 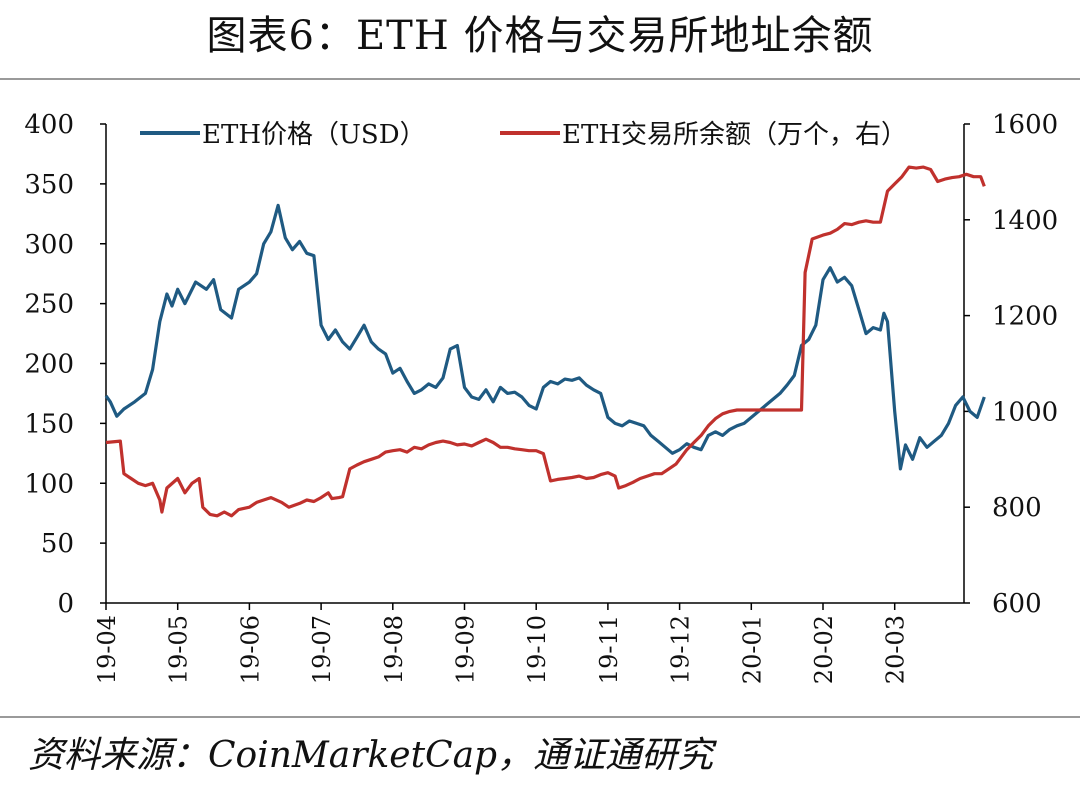 What do you see at coordinates (49, 245) in the screenshot?
I see `left-tick-label: 300` at bounding box center [49, 245].